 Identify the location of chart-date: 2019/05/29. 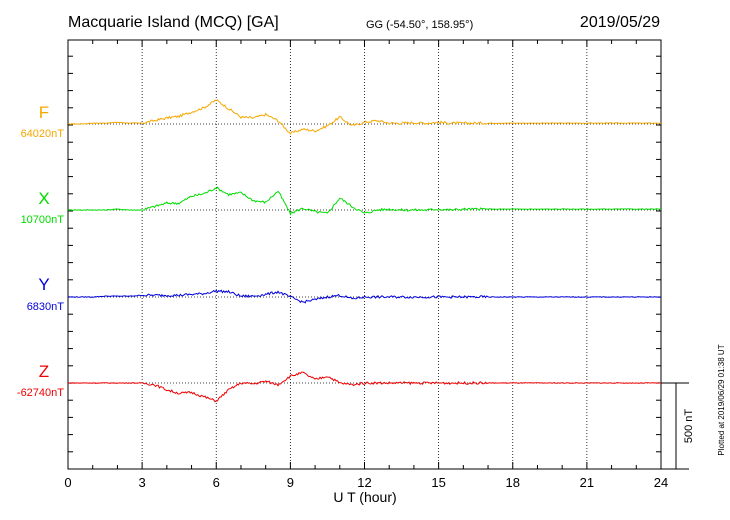
(620, 22).